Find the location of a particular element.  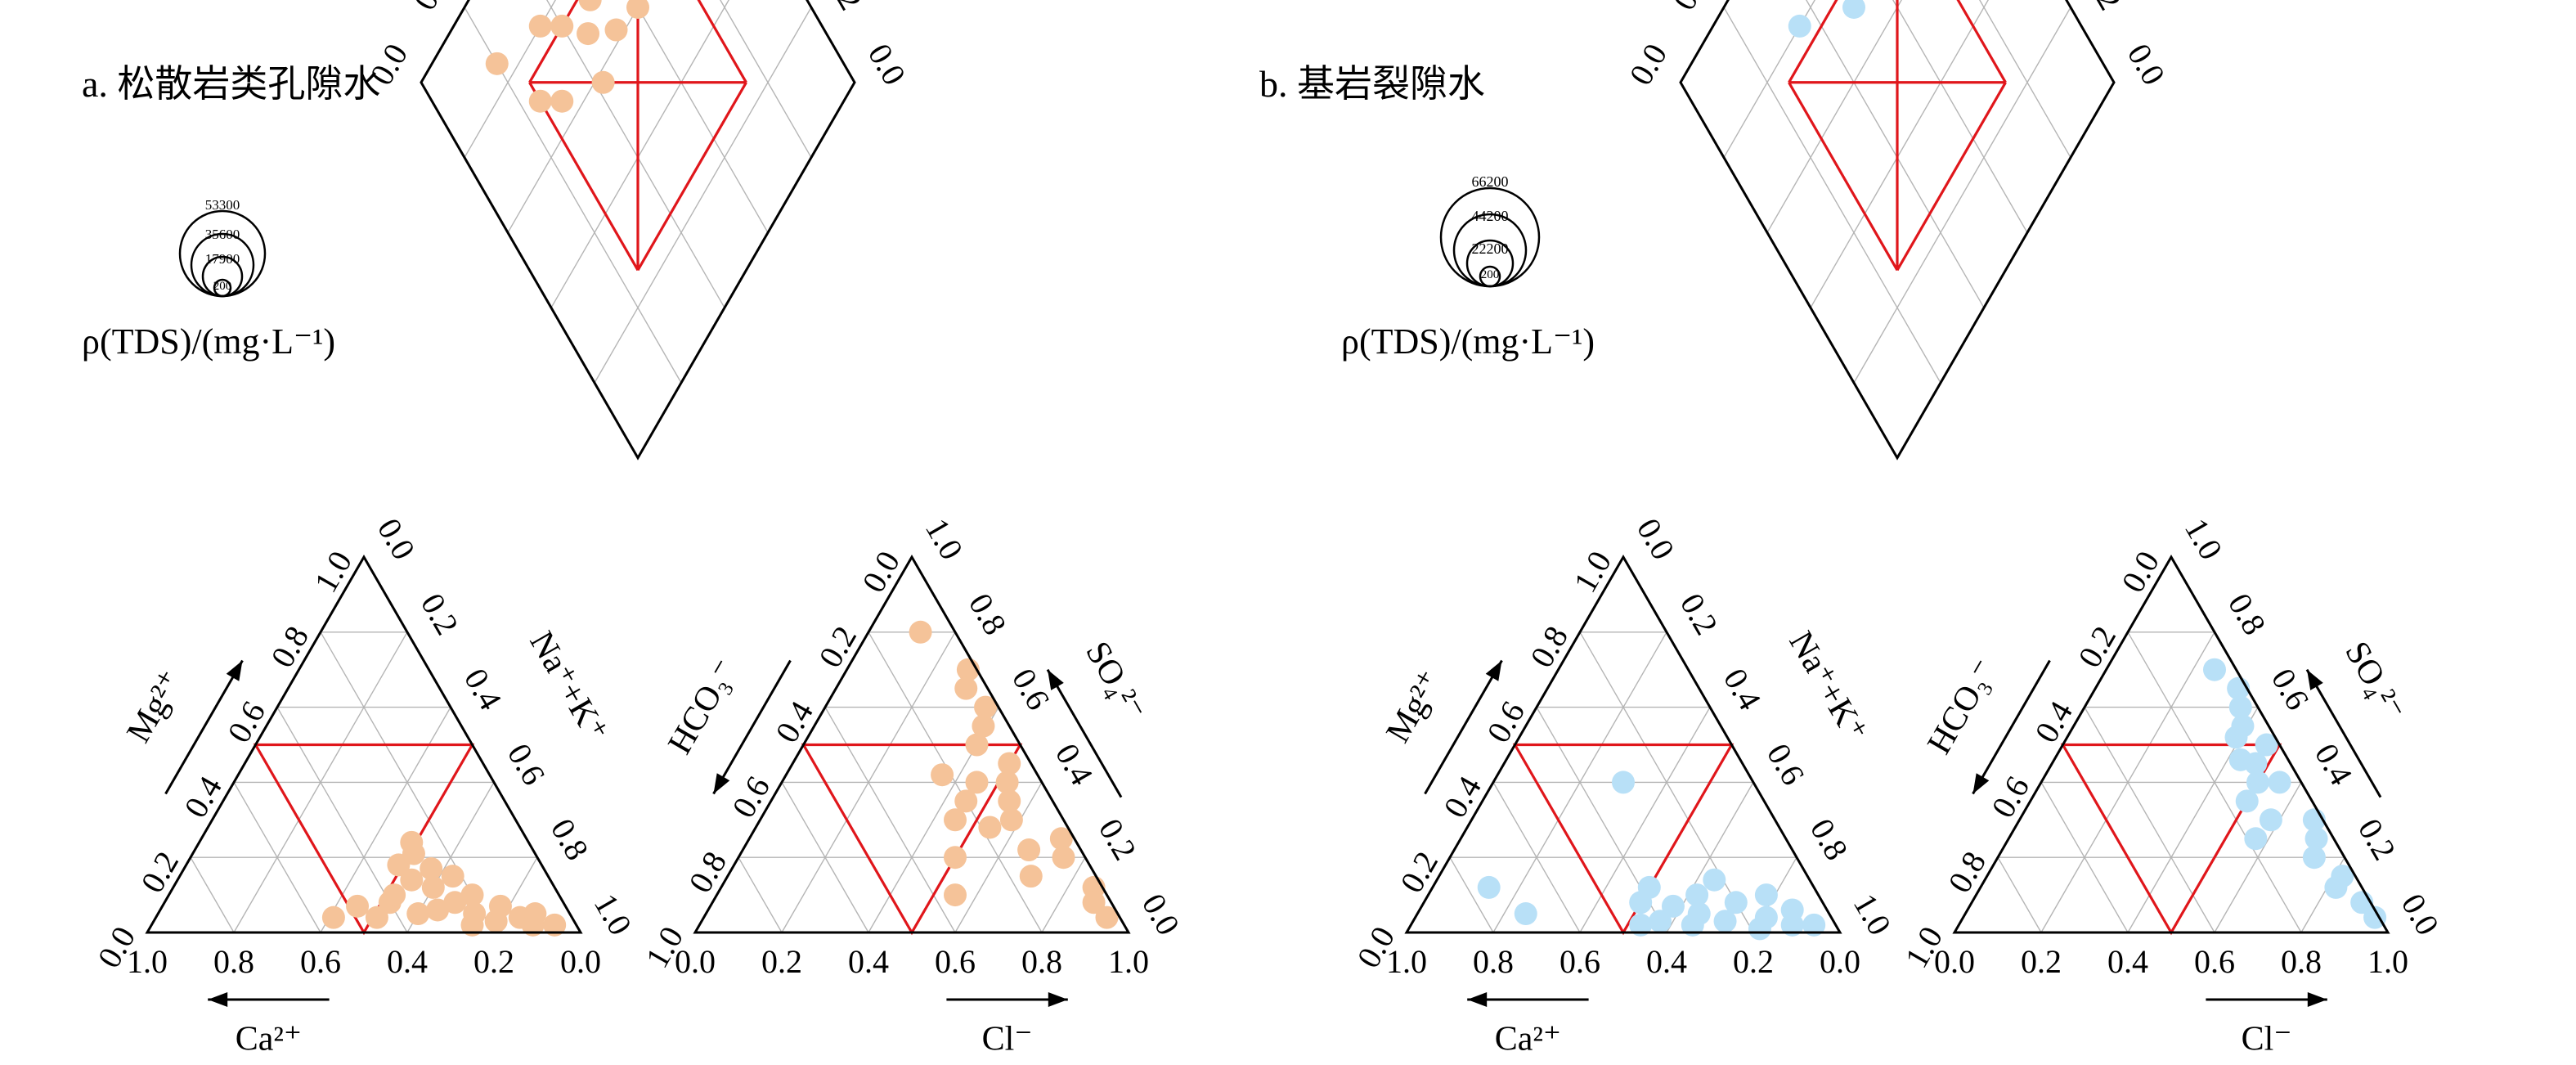

hco3-arrow-shaft is located at coordinates (2012, 727).